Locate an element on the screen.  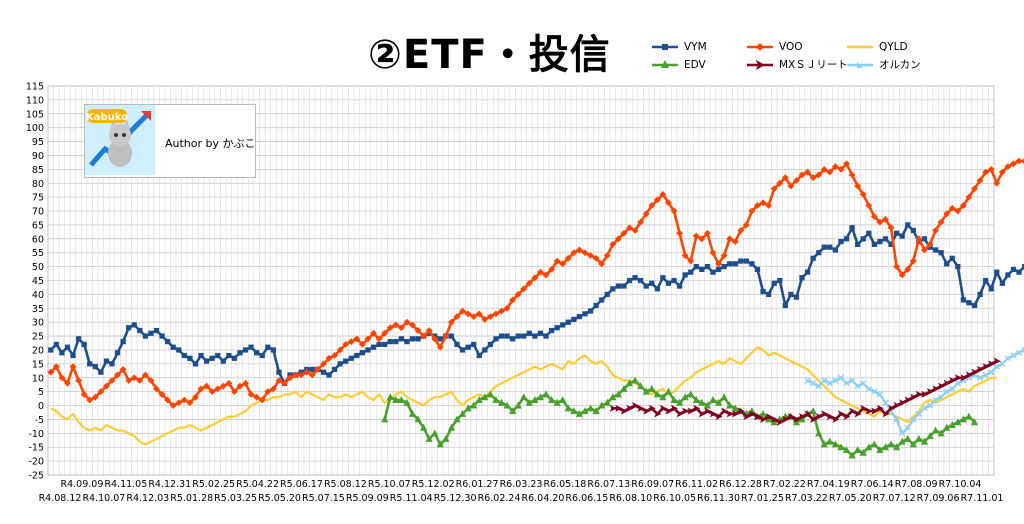
x-tick-label: R6.05.18 is located at coordinates (564, 484).